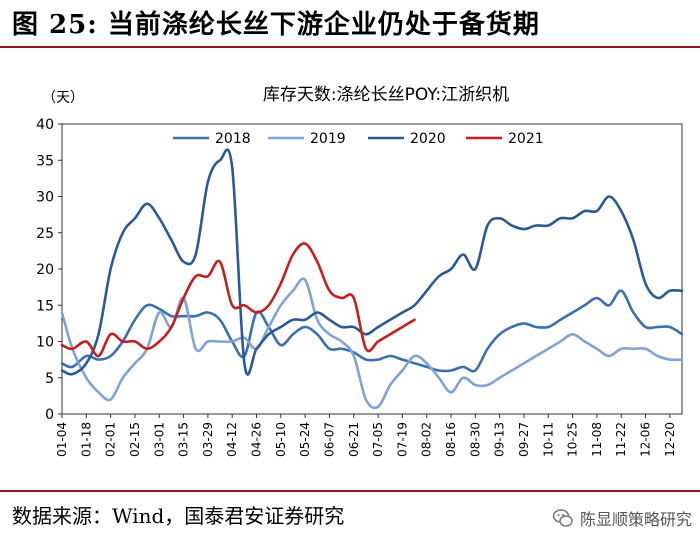  I want to click on watermark-text: 陈显顺策略研究, so click(635, 519).